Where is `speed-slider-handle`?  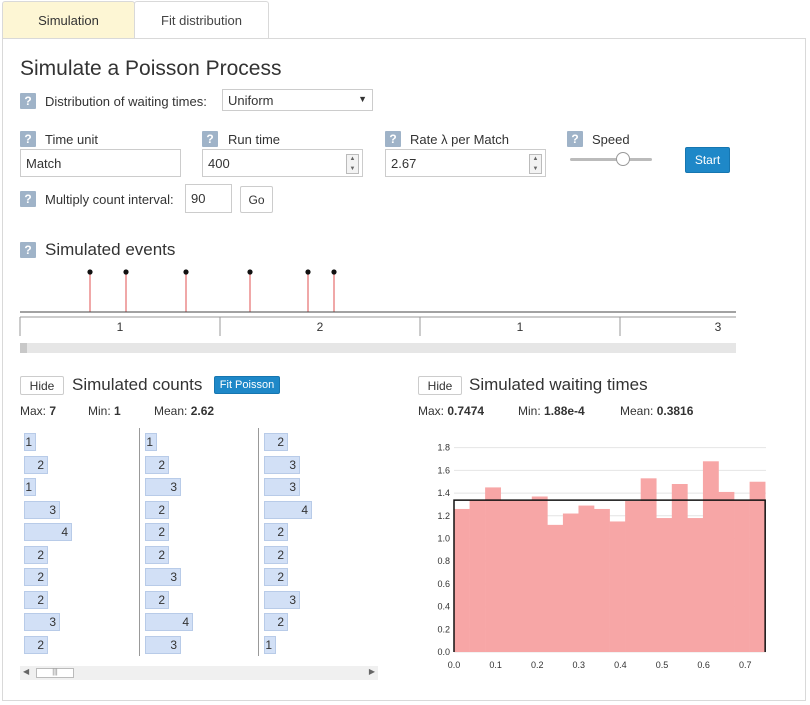
speed-slider-handle is located at coordinates (623, 159).